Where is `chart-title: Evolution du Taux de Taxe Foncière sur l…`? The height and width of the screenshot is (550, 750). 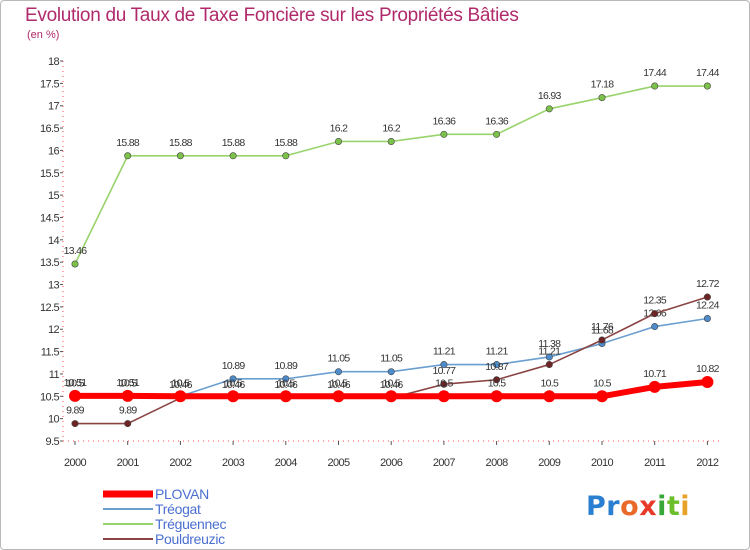
chart-title: Evolution du Taux de Taxe Foncière sur l… is located at coordinates (272, 15).